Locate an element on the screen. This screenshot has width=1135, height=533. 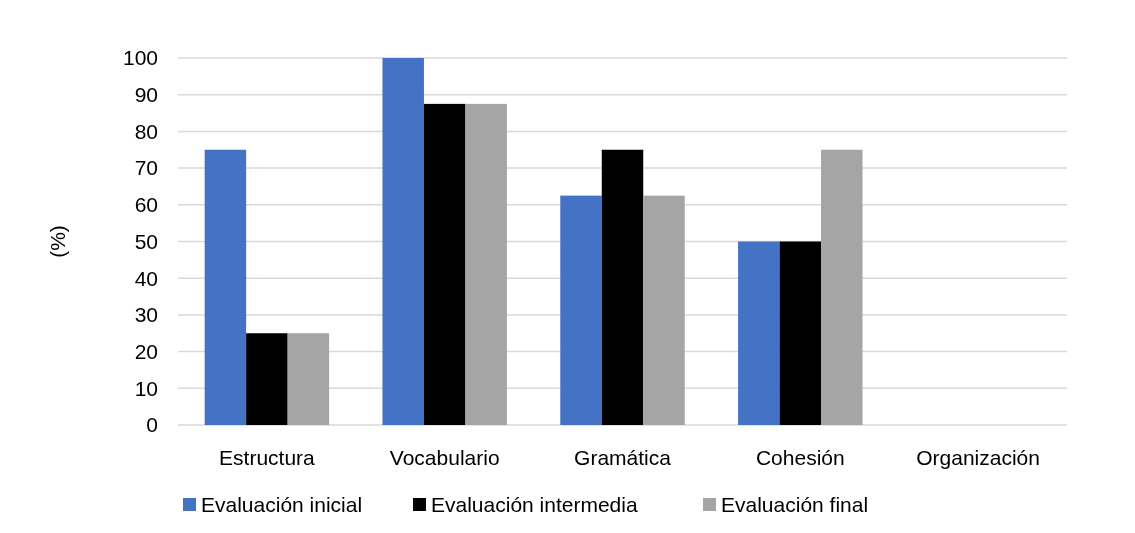
y-tick-label: 70 is located at coordinates (146, 168).